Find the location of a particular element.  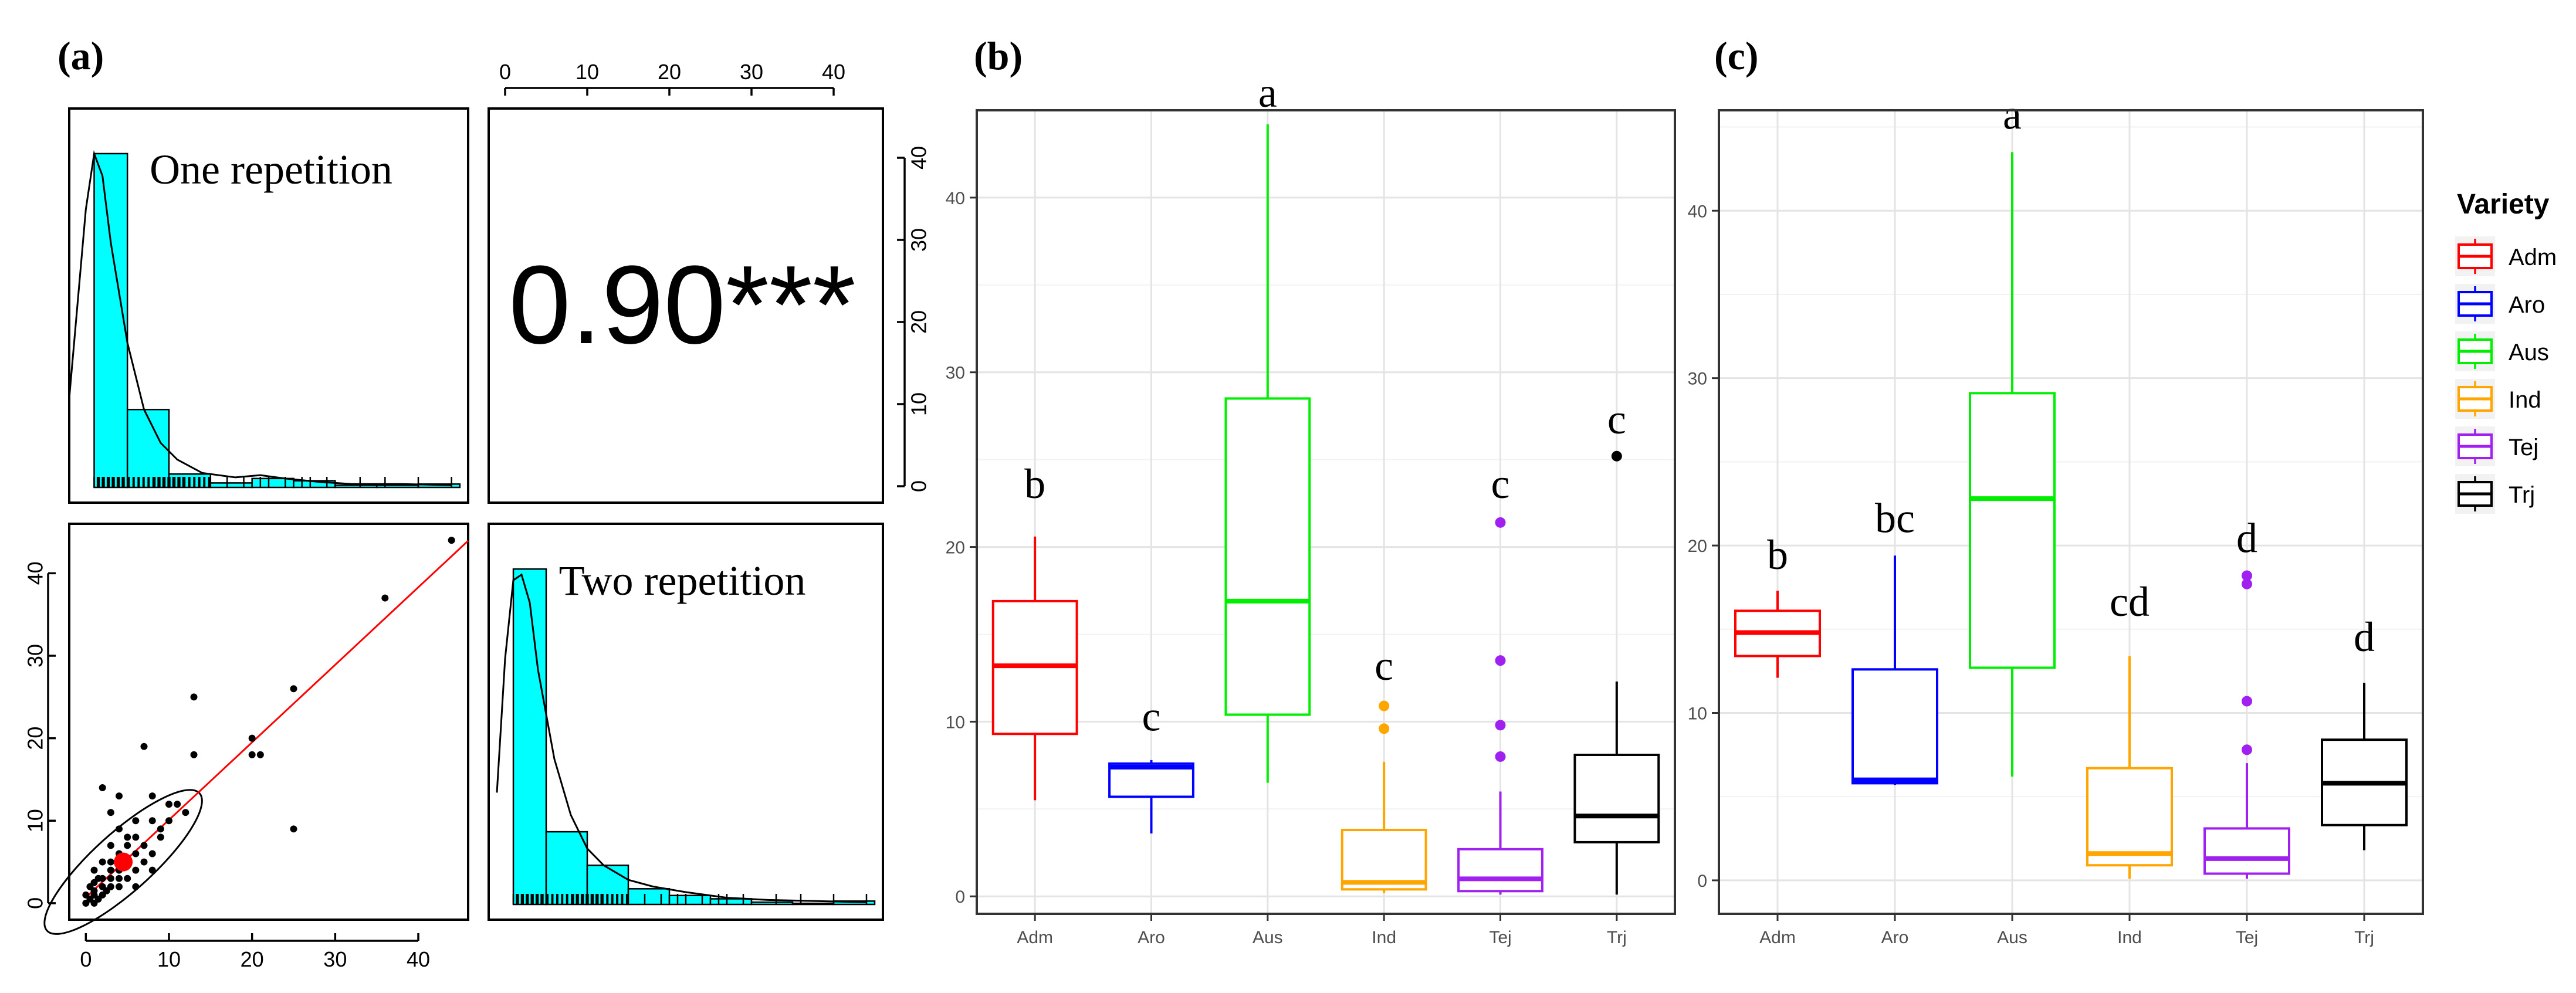

legend-label: Adm is located at coordinates (2533, 257).